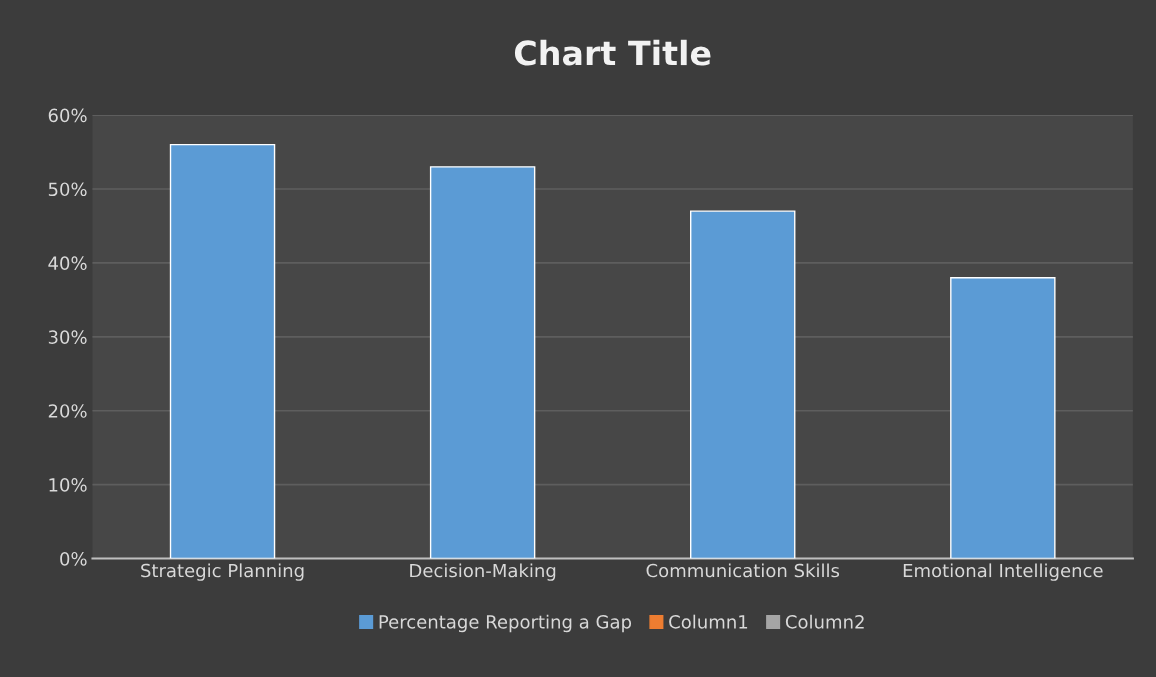 The width and height of the screenshot is (1156, 677). I want to click on legend-label: Column2, so click(824, 621).